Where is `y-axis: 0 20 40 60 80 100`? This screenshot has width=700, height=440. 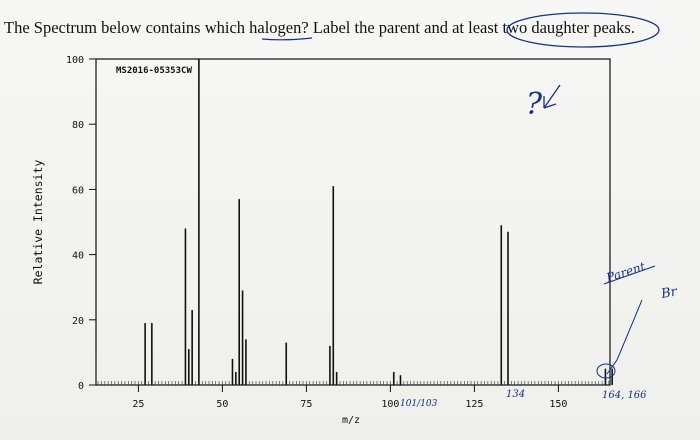
y-axis: 0 20 40 60 80 100 is located at coordinates (81, 223).